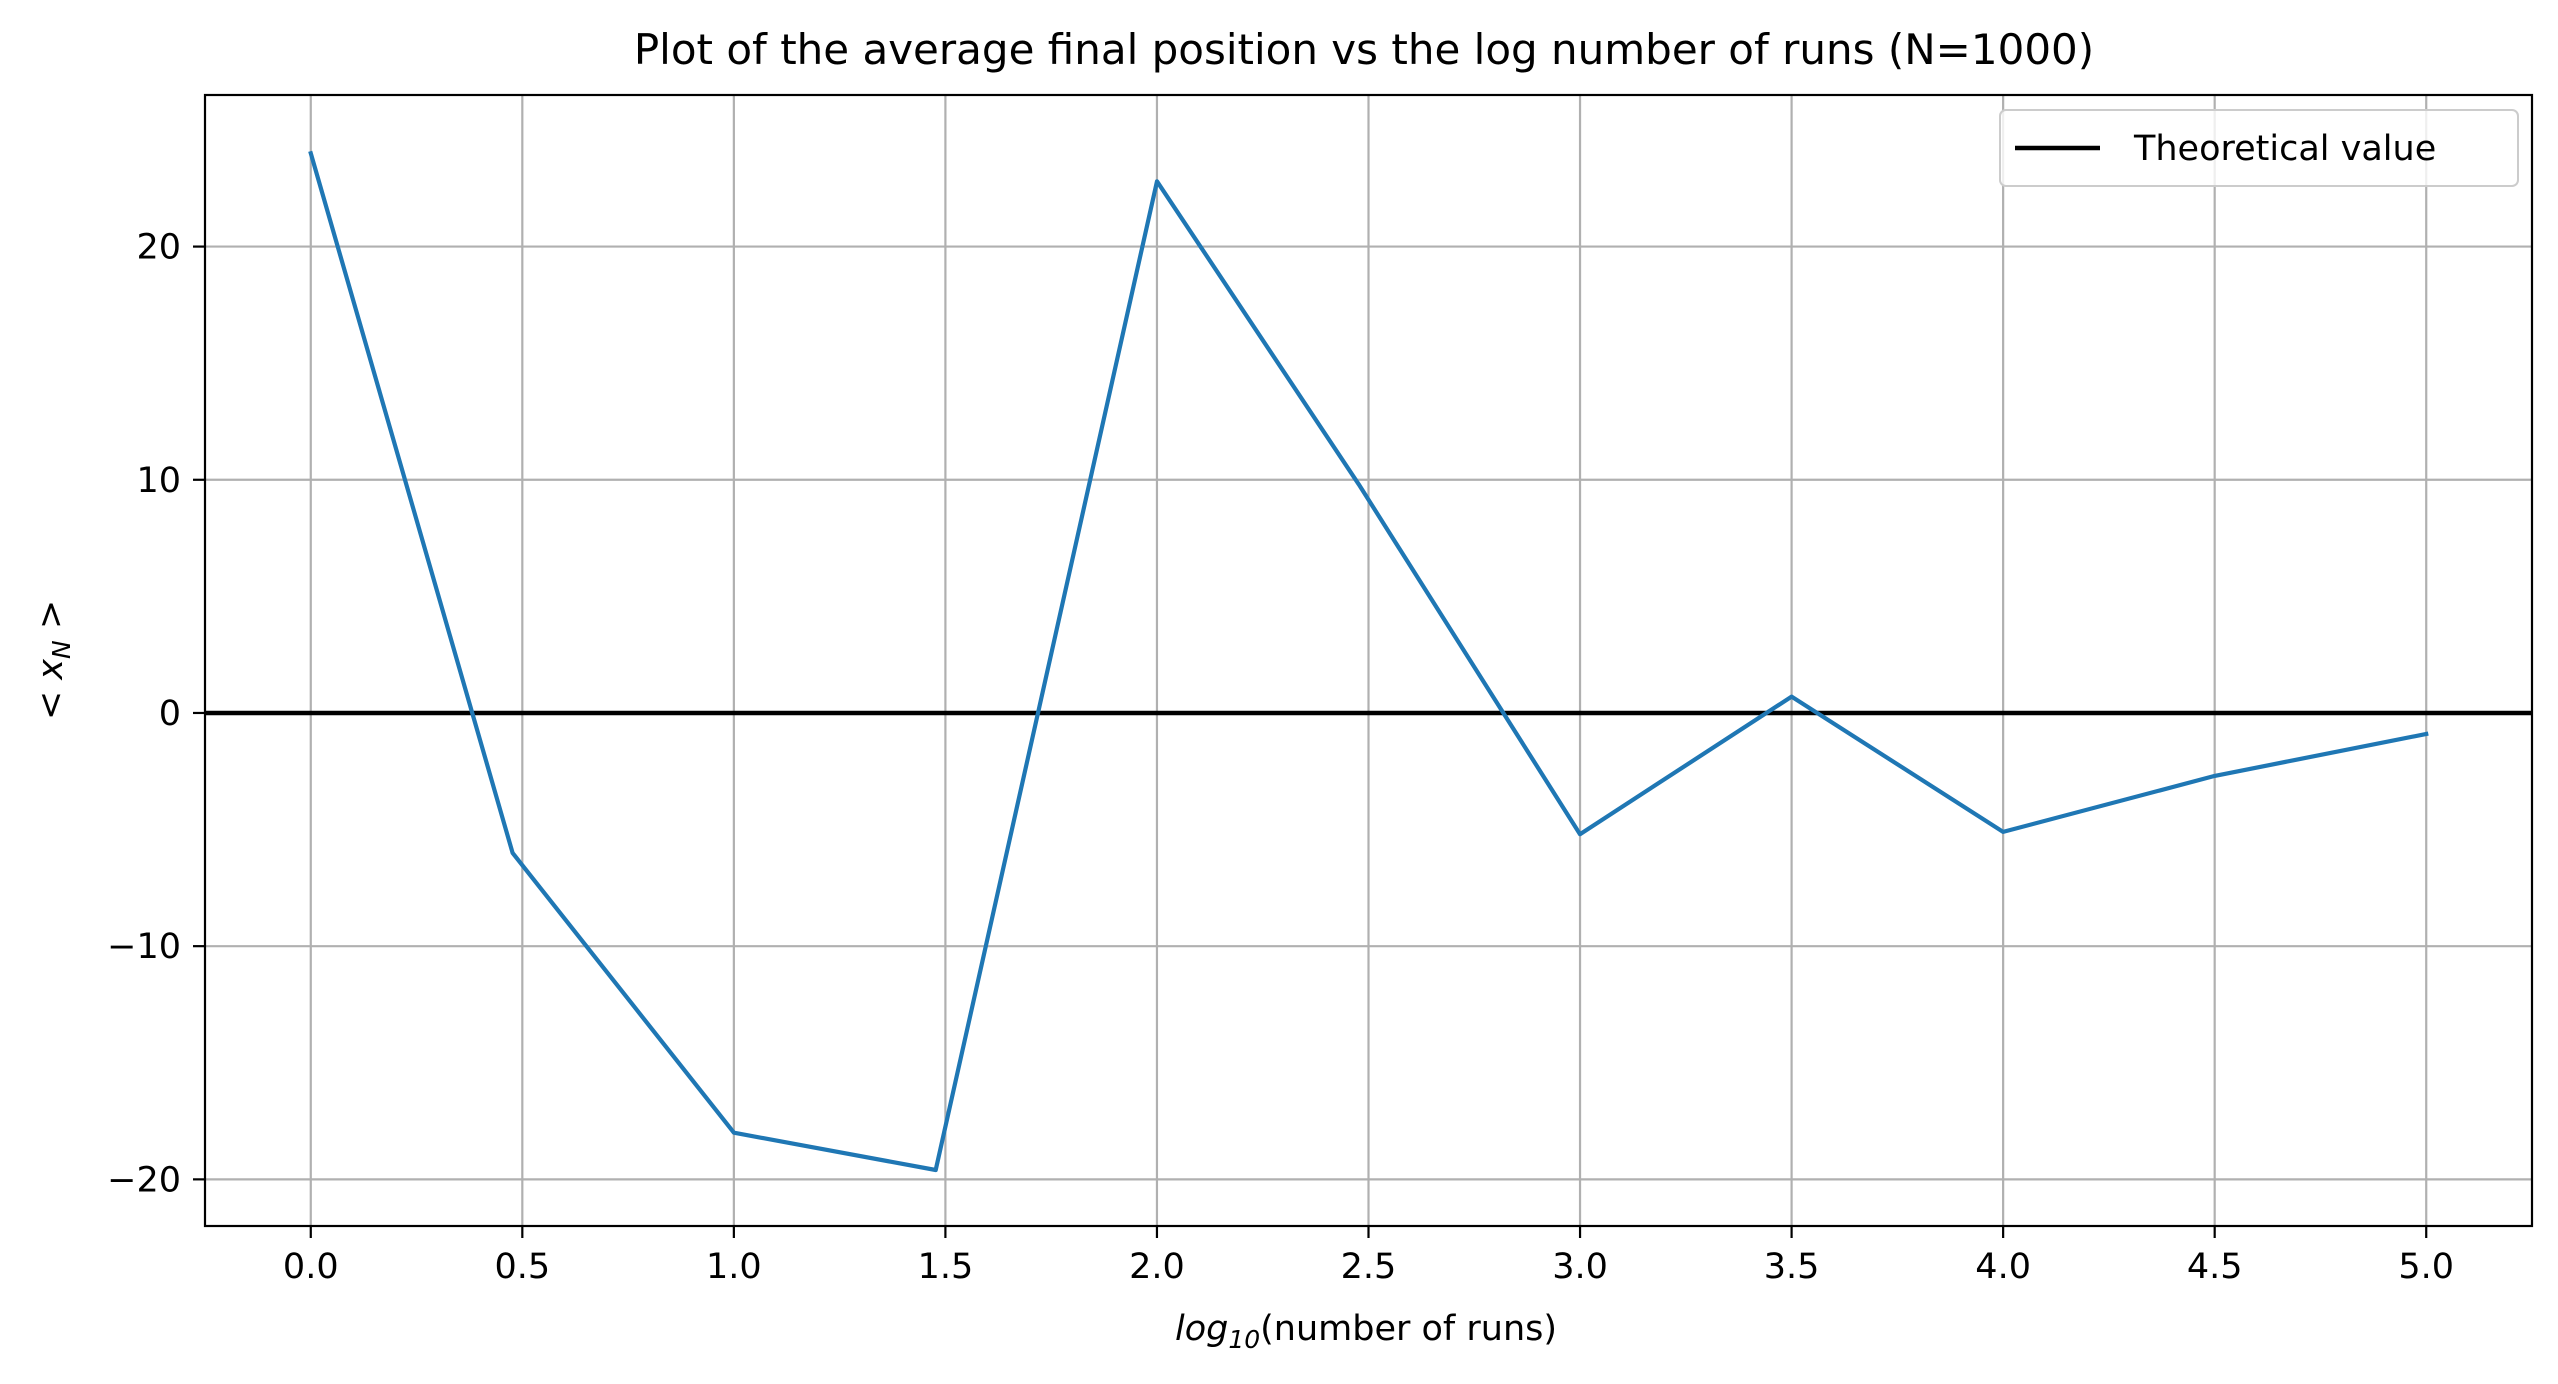  What do you see at coordinates (2284, 149) in the screenshot?
I see `legend-label-theoretical: Theoretical value` at bounding box center [2284, 149].